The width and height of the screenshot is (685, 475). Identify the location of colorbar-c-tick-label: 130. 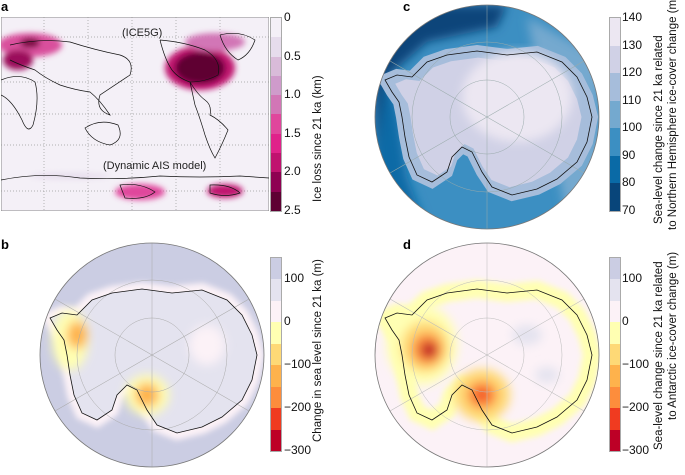
(632, 44).